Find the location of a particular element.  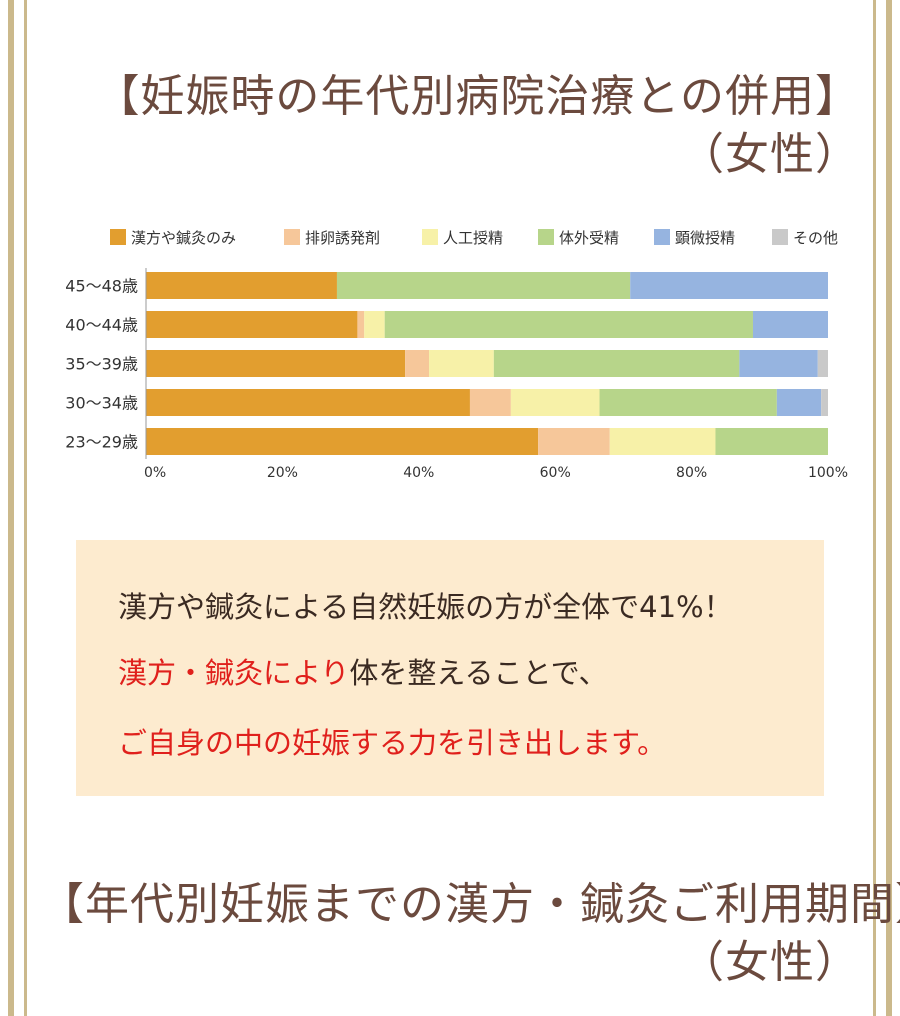

frame-right-inner is located at coordinates (874, 508).